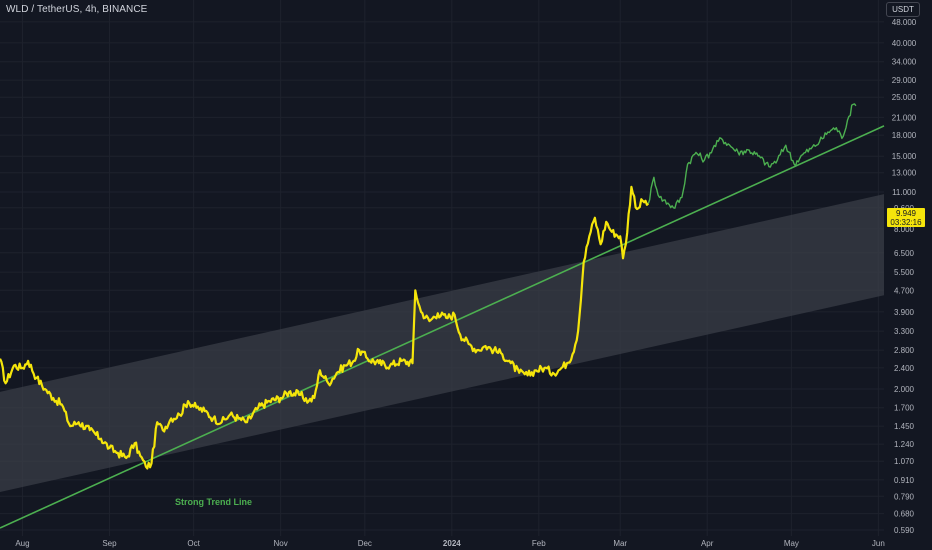 The height and width of the screenshot is (550, 932). I want to click on unit-badge: USDT, so click(903, 9).